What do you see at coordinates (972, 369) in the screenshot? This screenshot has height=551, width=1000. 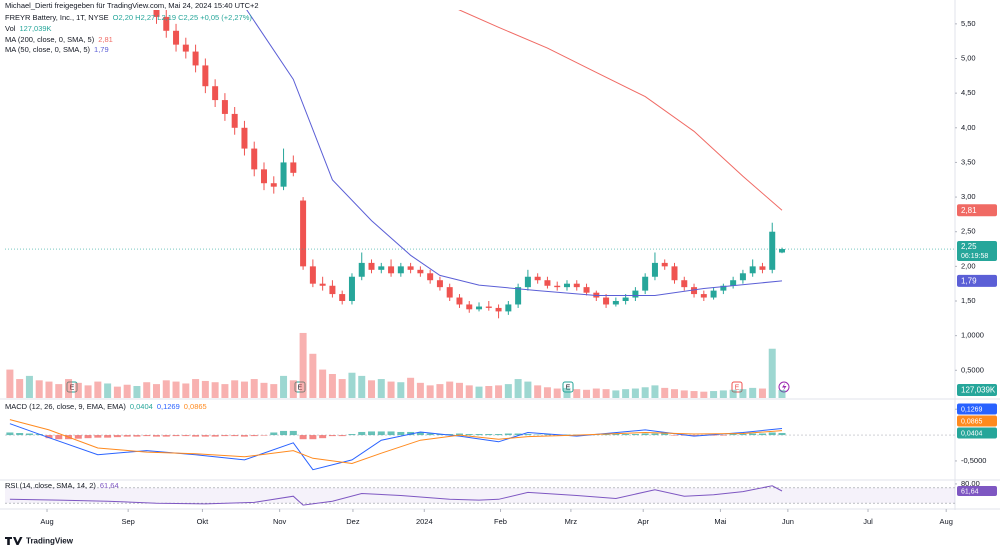 I see `y-tick-label: 0,5000` at bounding box center [972, 369].